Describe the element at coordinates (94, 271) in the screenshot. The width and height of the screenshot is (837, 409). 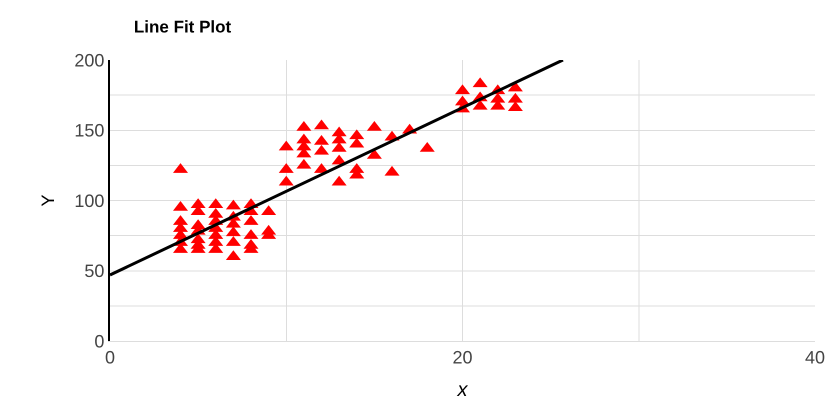
I see `y-tick-label: 50` at that location.